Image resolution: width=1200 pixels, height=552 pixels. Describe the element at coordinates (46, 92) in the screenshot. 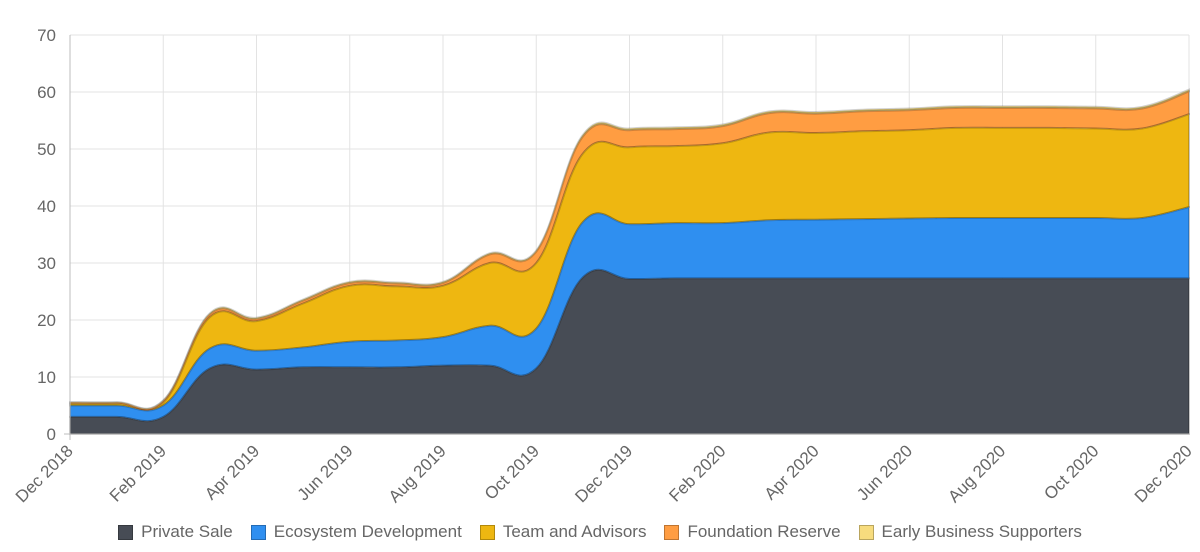

I see `y-tick-label: 60` at that location.